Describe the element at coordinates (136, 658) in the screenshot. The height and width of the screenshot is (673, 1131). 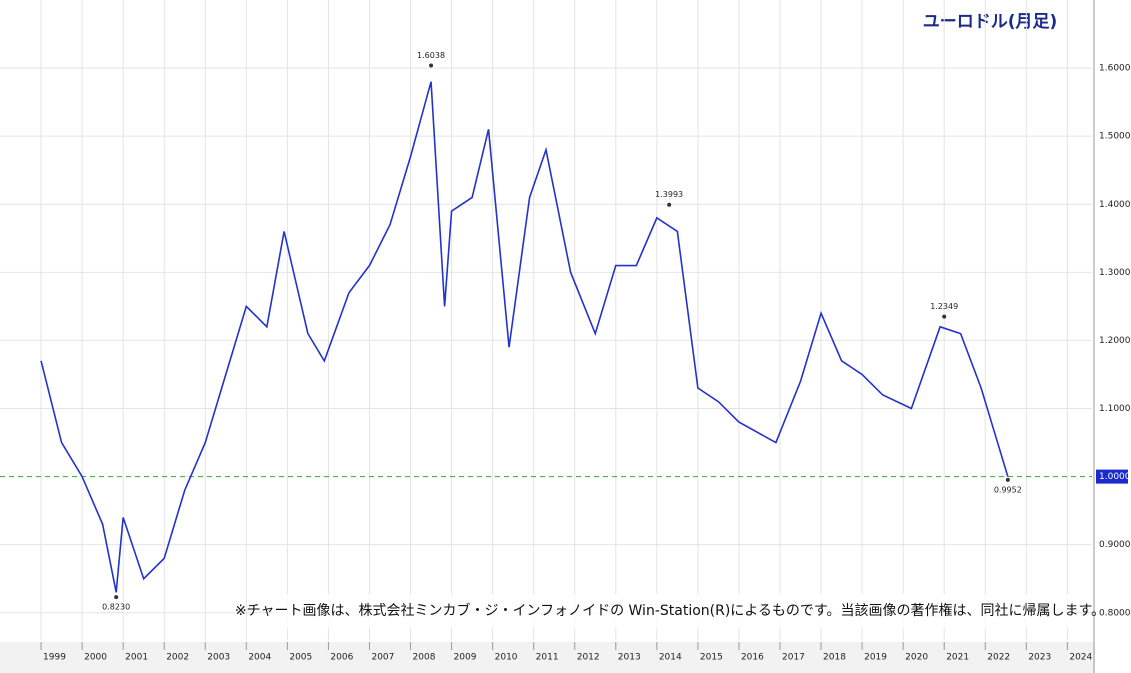
I see `x-tick-label: 2001` at that location.